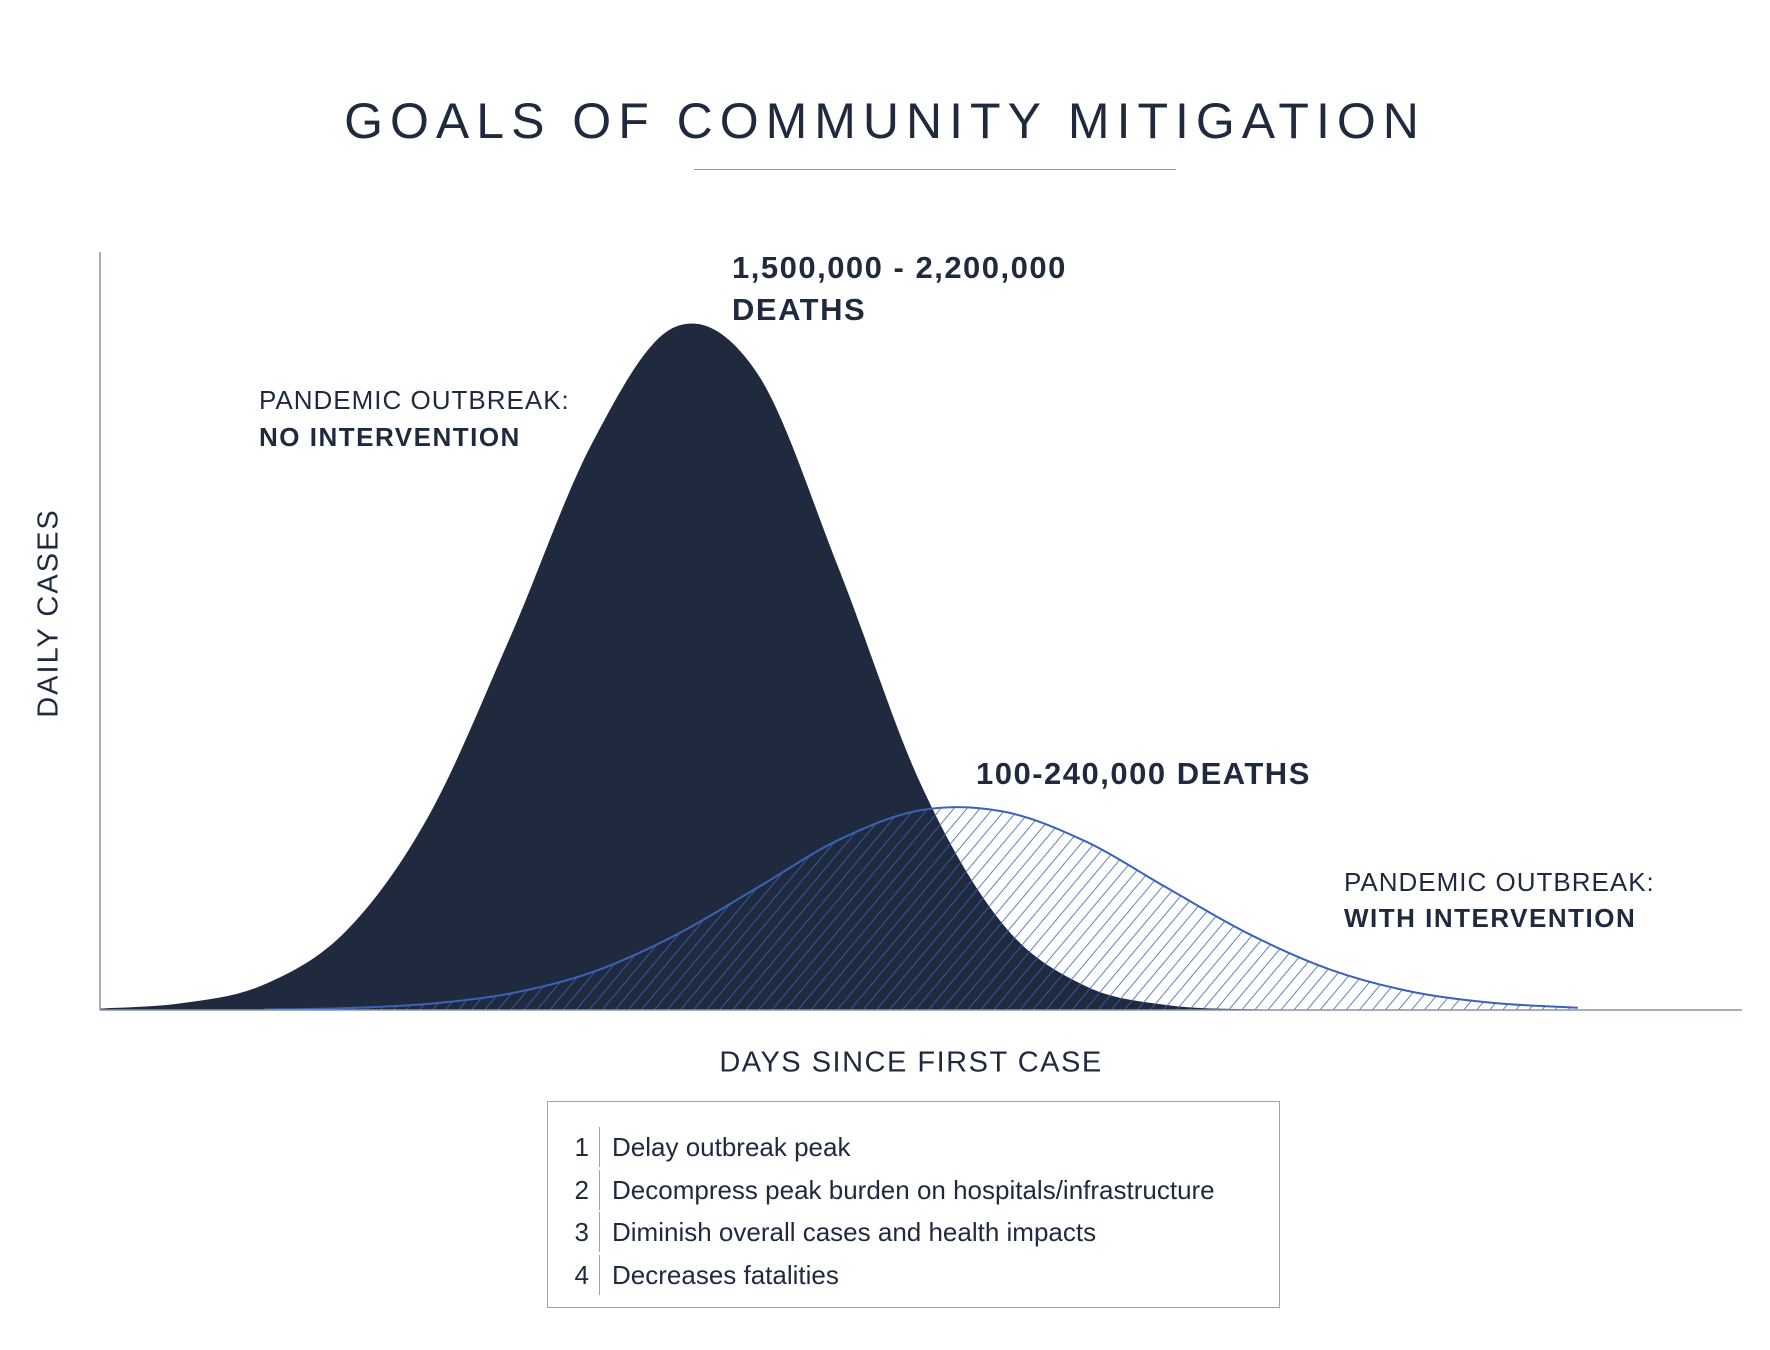  Describe the element at coordinates (725, 1274) in the screenshot. I see `legend-item-text: Decreases fatalities` at that location.